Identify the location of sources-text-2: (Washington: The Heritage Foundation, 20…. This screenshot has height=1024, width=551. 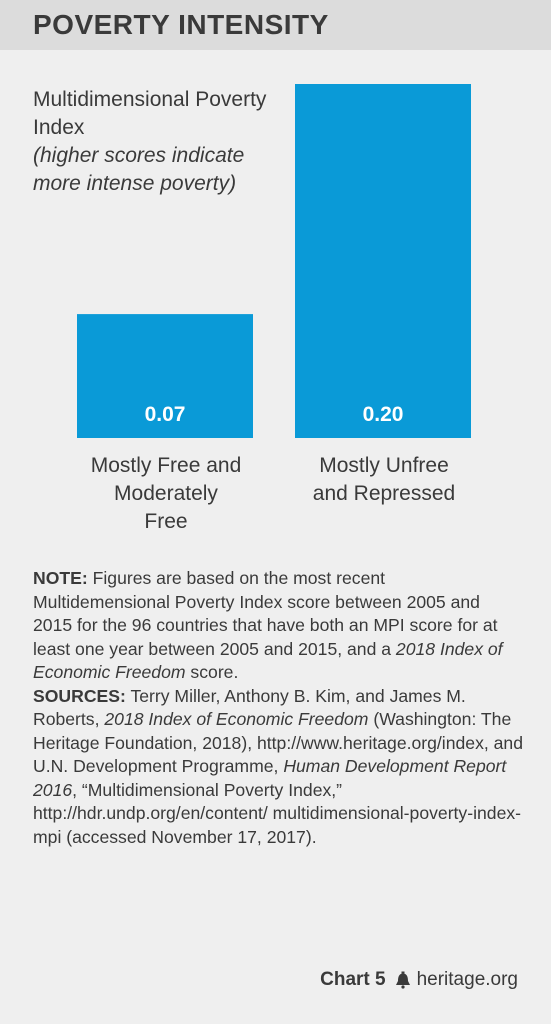
(278, 742).